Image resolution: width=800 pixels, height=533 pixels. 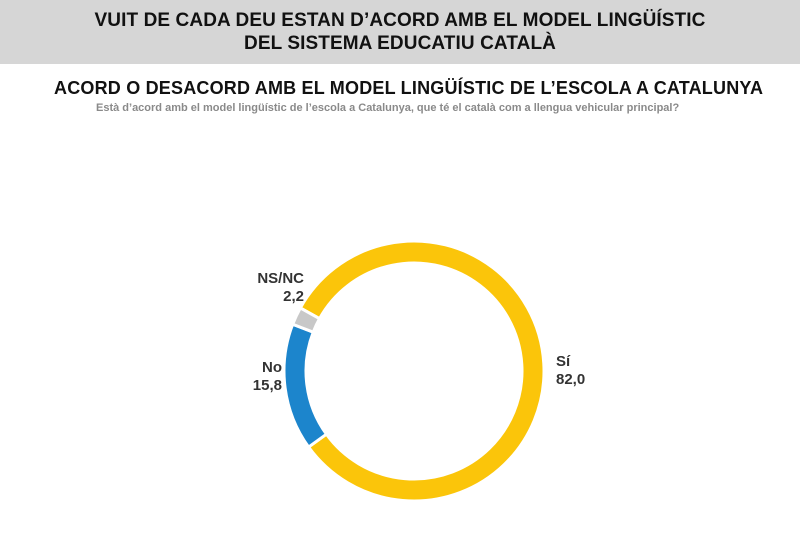 I want to click on donut-slice-no, so click(x=305, y=386).